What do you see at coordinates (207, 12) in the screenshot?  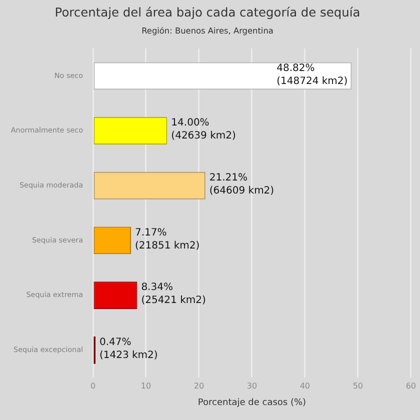 I see `chart-title: Porcentaje del área bajo cada categoría de sequía` at bounding box center [207, 12].